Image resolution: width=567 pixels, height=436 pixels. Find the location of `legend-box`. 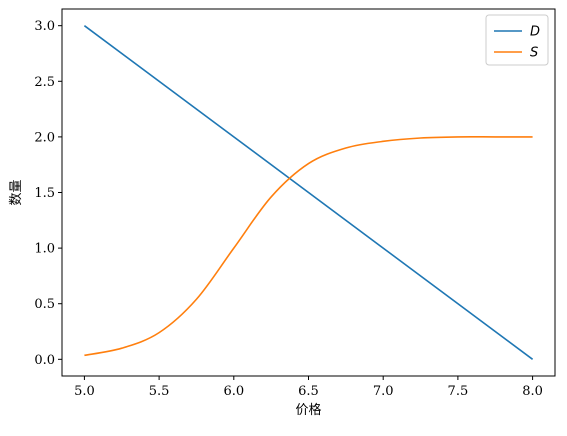

legend-box is located at coordinates (517, 40).